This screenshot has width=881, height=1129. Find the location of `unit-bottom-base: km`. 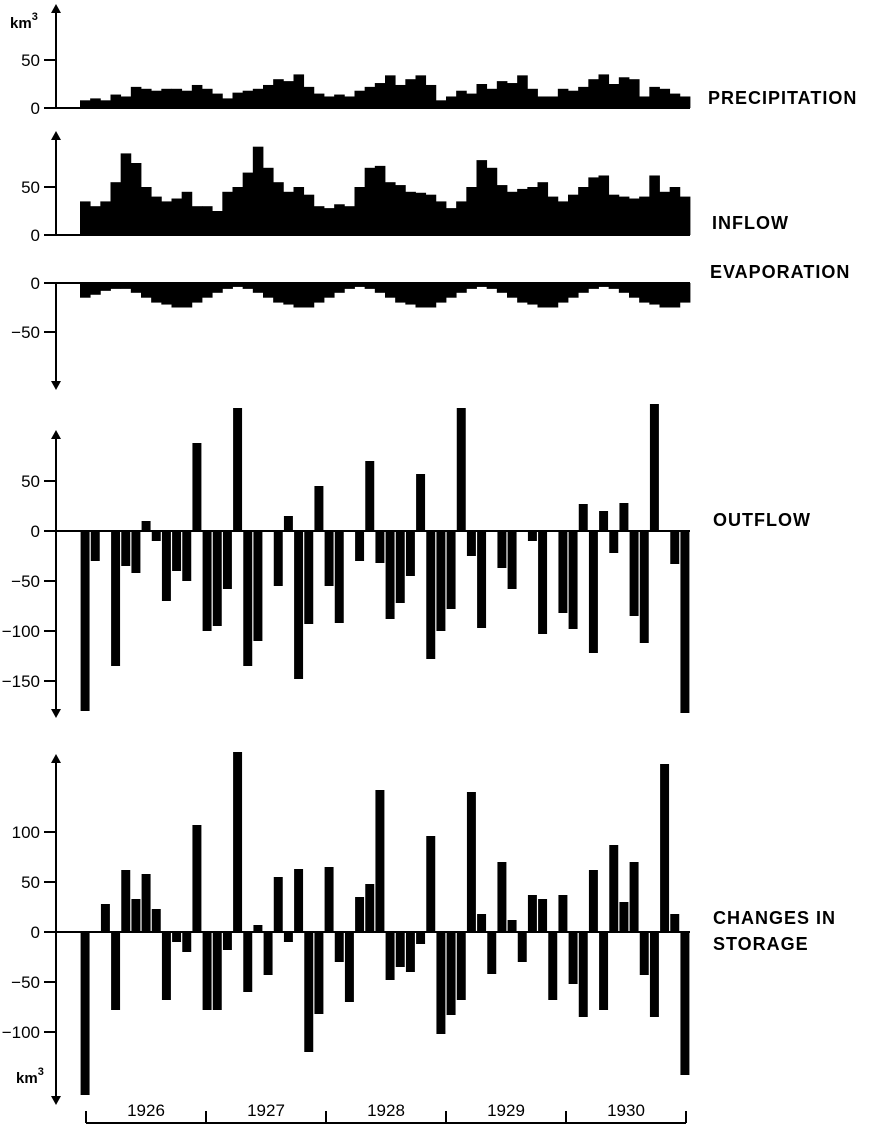

unit-bottom-base: km is located at coordinates (27, 1078).